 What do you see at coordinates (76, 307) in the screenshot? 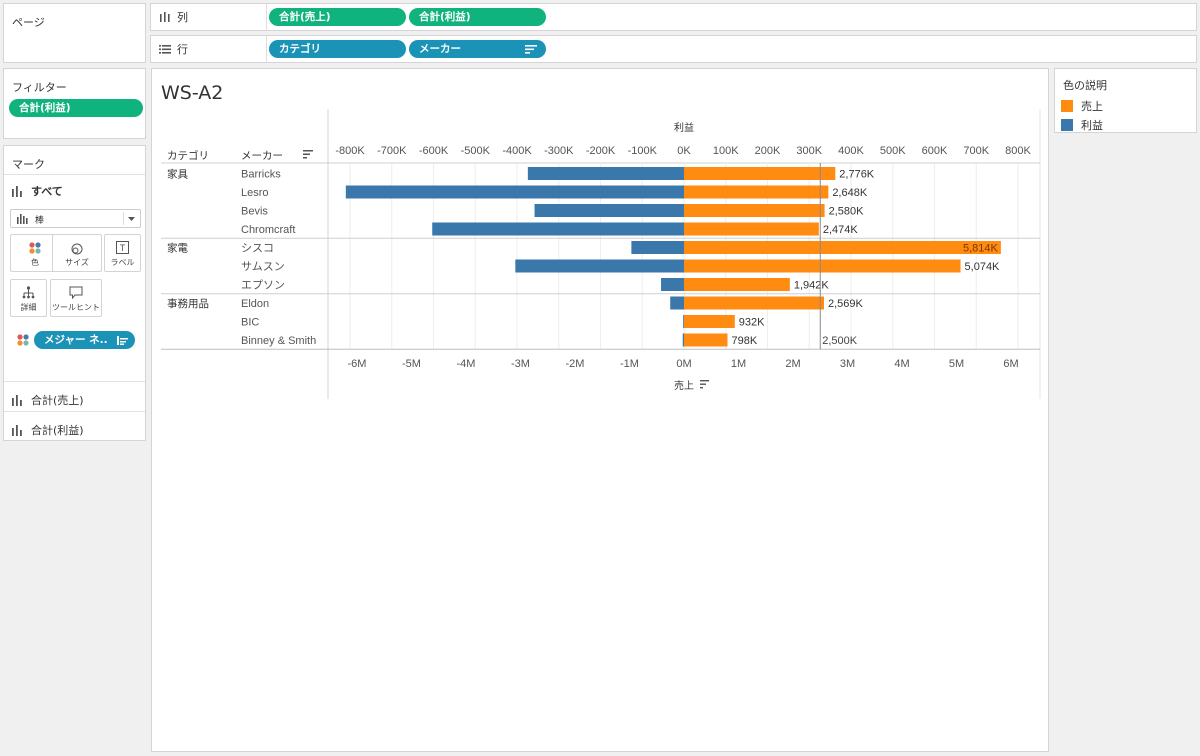
I see `tooltip-button-label: ツールヒント` at bounding box center [76, 307].